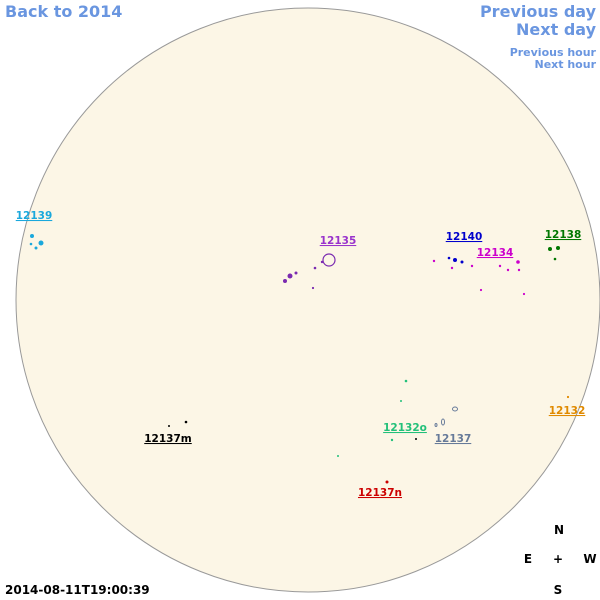  What do you see at coordinates (538, 11) in the screenshot?
I see `previous-day-link: Previous day` at bounding box center [538, 11].